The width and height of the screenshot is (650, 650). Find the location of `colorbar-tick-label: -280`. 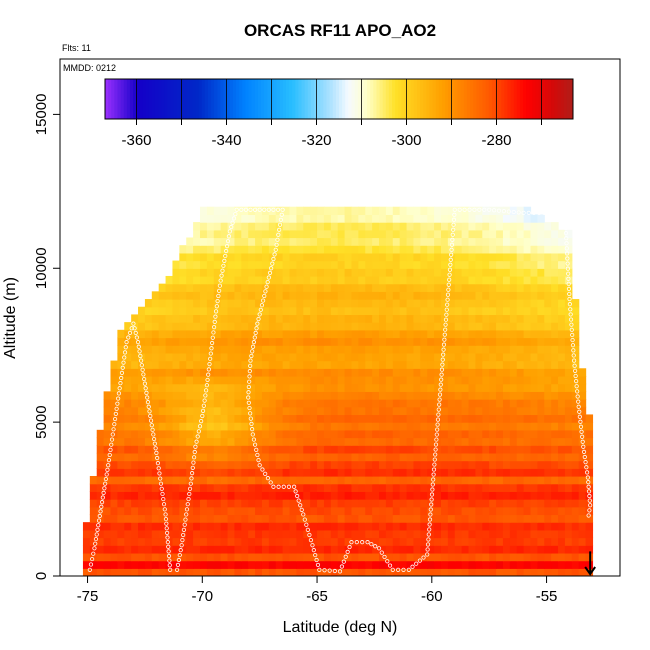

colorbar-tick-label: -280 is located at coordinates (496, 140).